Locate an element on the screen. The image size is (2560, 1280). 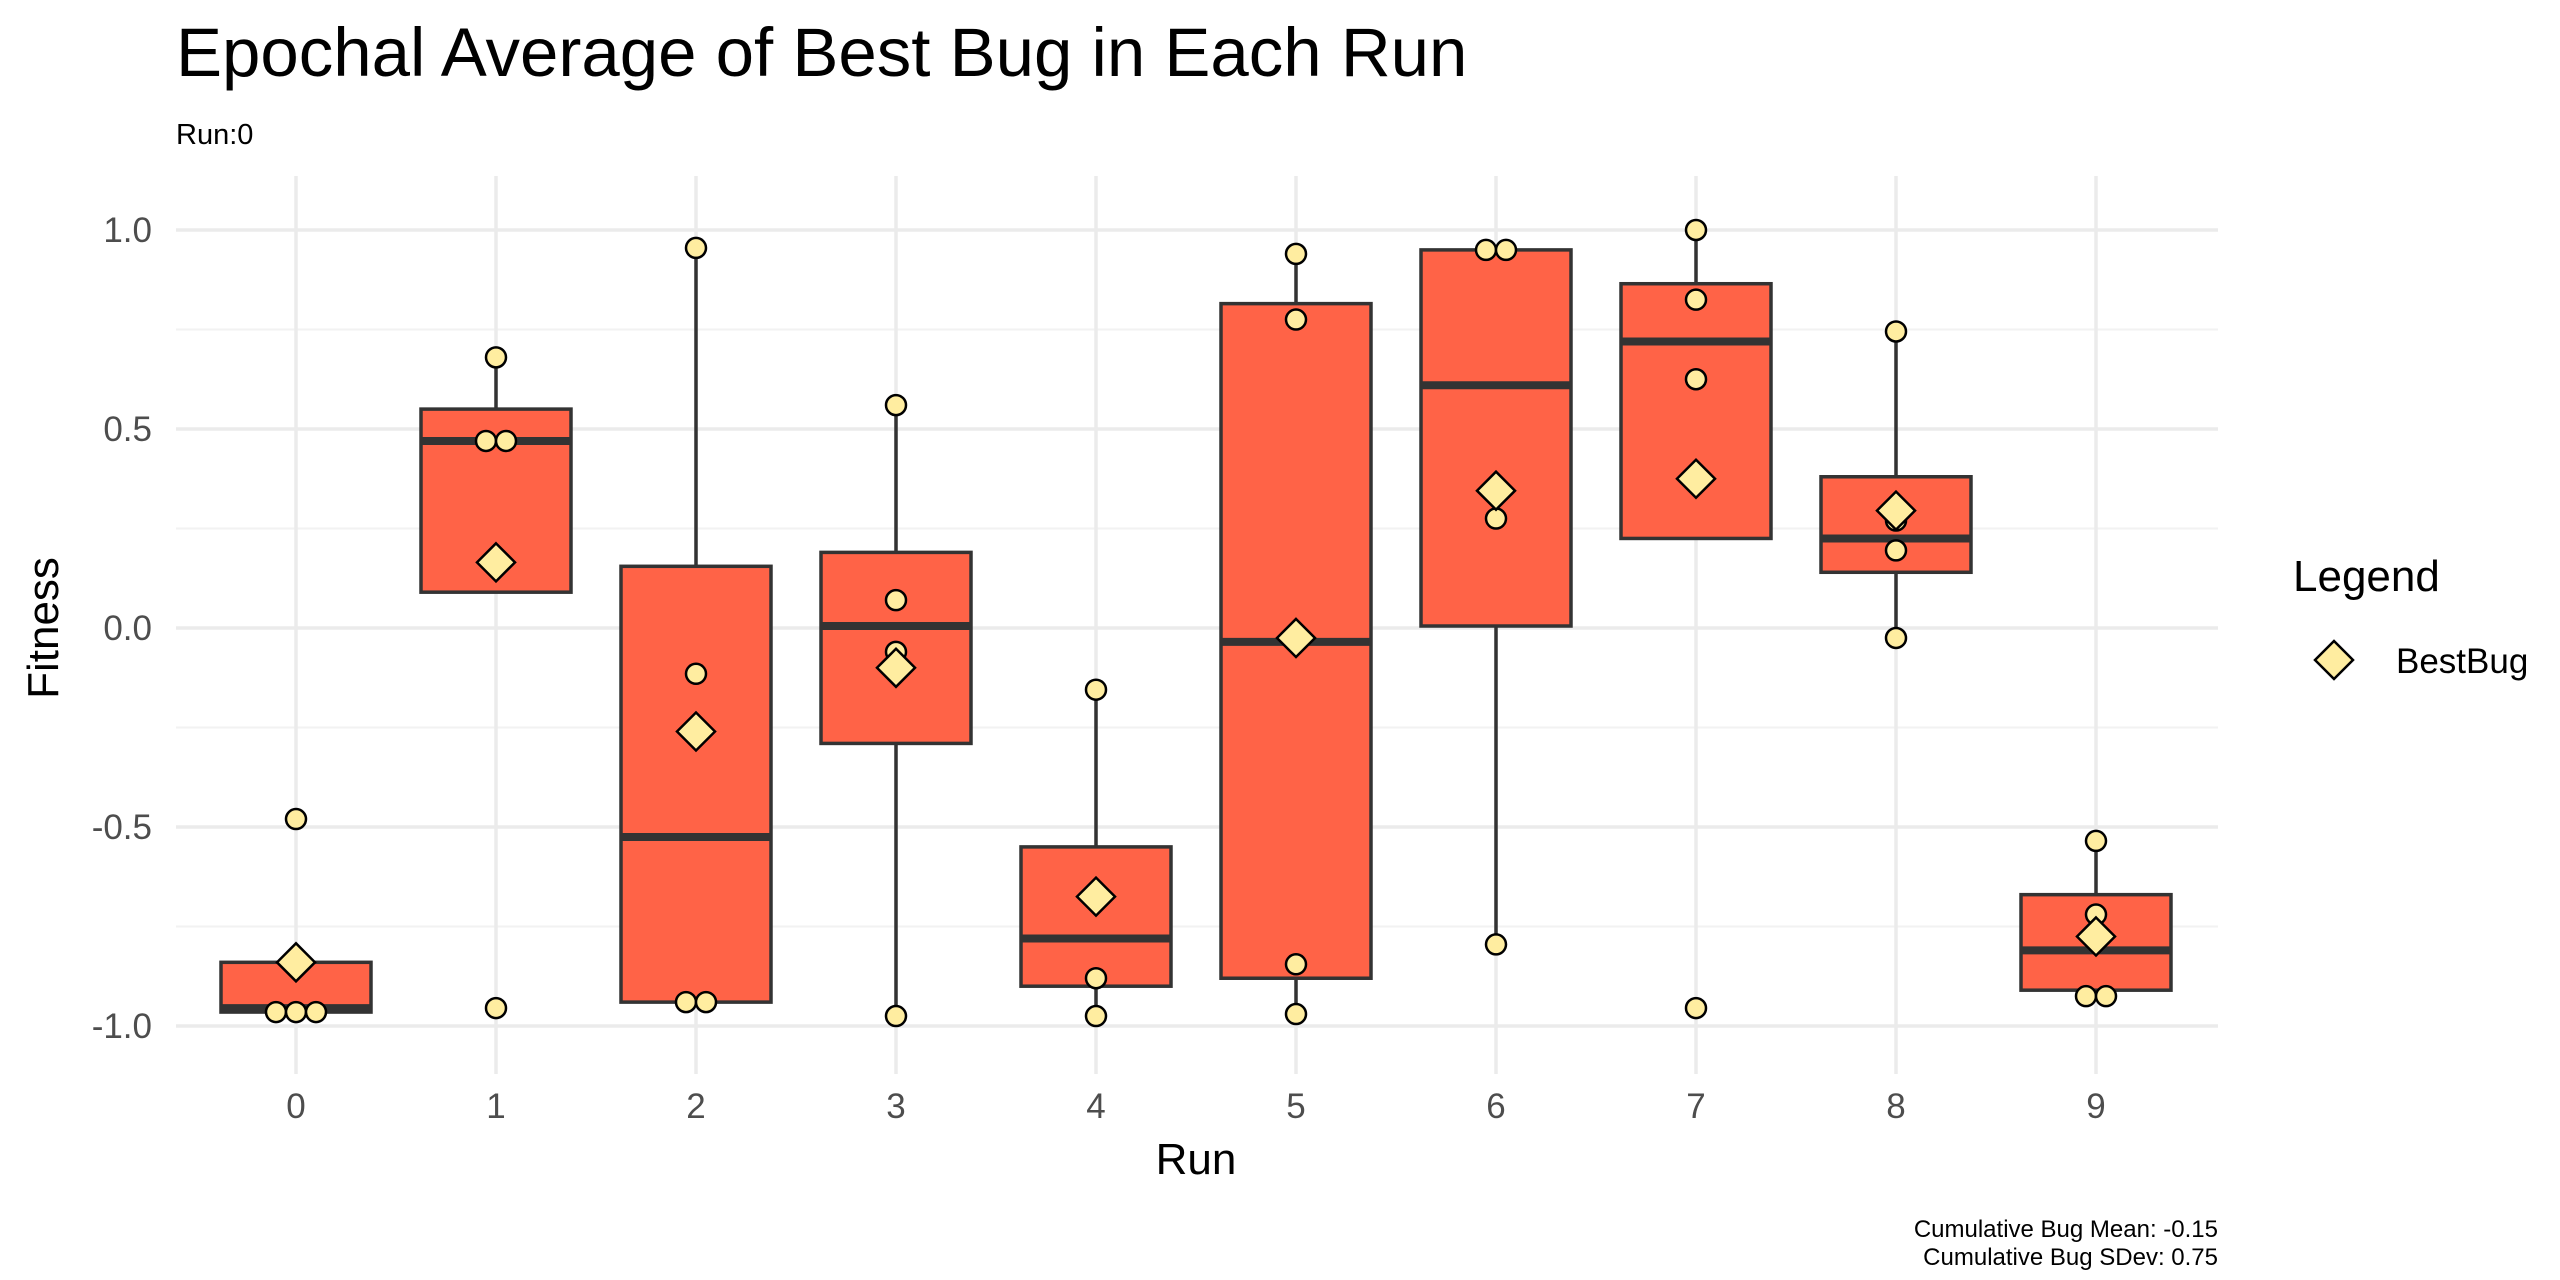
y-tick-label: 0.5 is located at coordinates (127, 429).